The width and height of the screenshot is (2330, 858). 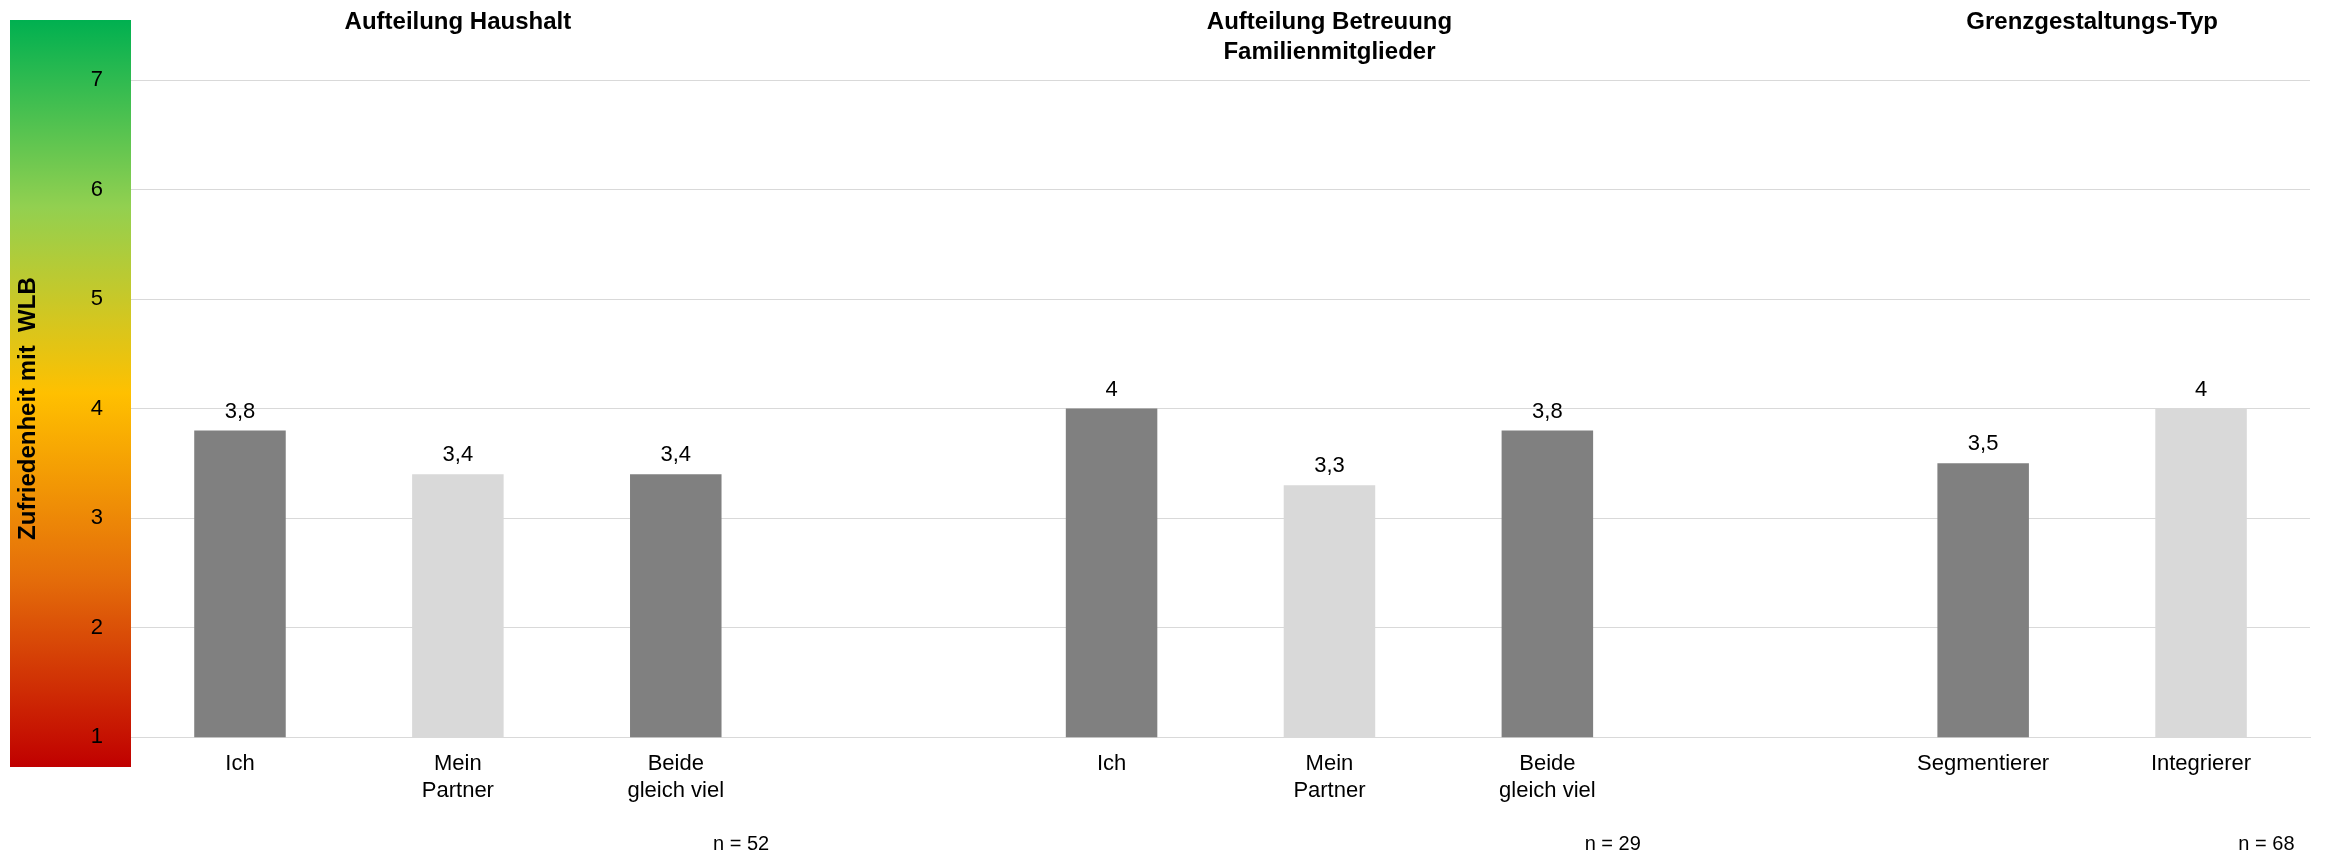 I want to click on y-tick-label: 5, so click(x=97, y=298).